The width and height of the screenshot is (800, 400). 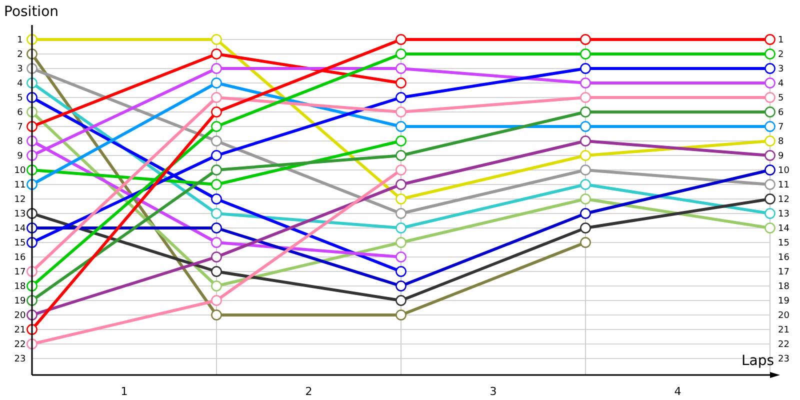 What do you see at coordinates (784, 185) in the screenshot?
I see `y2-tick-label: 11` at bounding box center [784, 185].